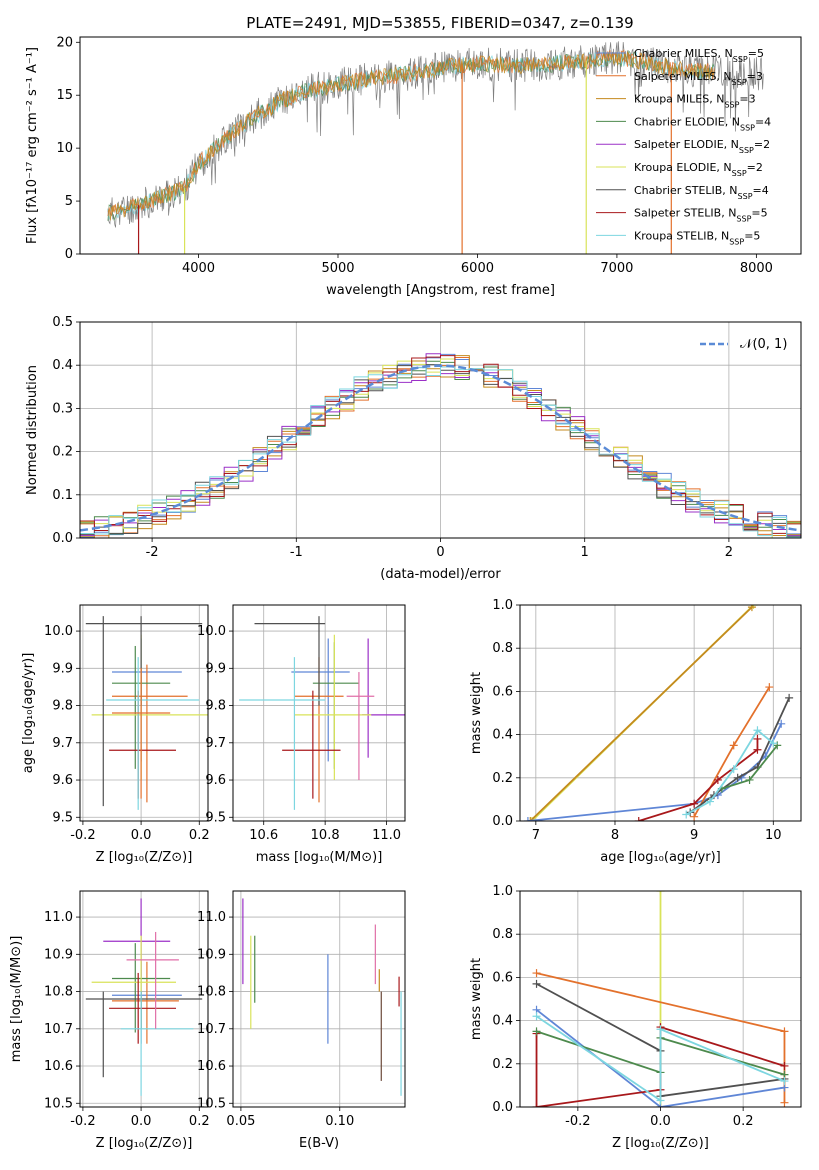  Describe the element at coordinates (64, 148) in the screenshot. I see `y-tick-label: 10` at that location.